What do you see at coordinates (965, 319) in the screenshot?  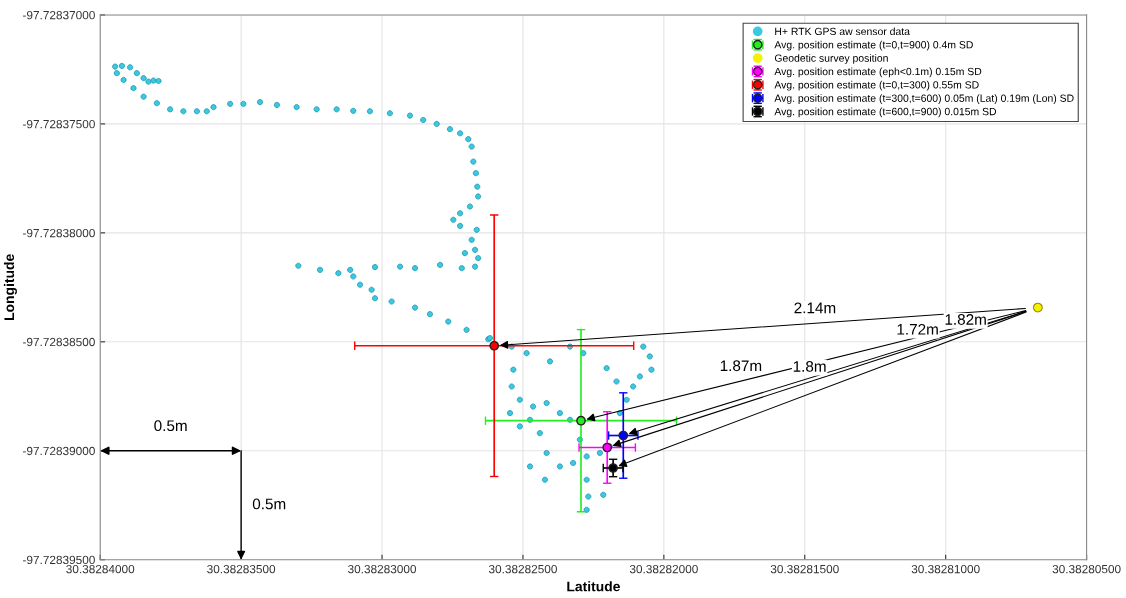 I see `annotation: 1.82m` at bounding box center [965, 319].